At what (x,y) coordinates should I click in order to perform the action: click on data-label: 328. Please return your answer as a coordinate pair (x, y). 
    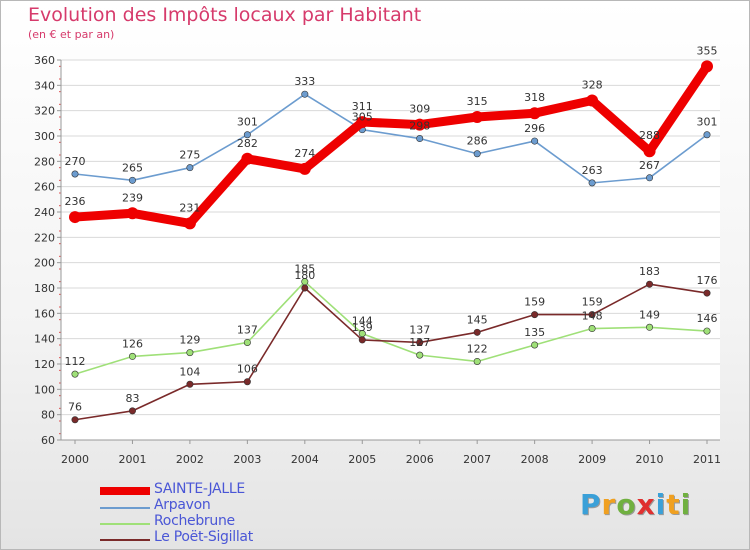
    Looking at the image, I should click on (592, 85).